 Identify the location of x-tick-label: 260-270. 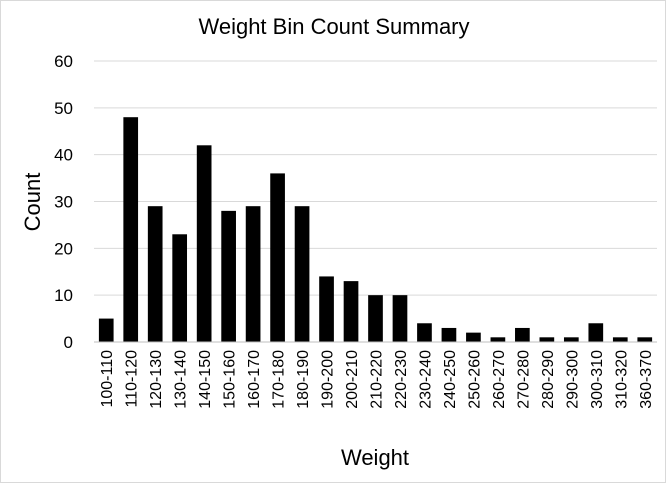
(499, 379).